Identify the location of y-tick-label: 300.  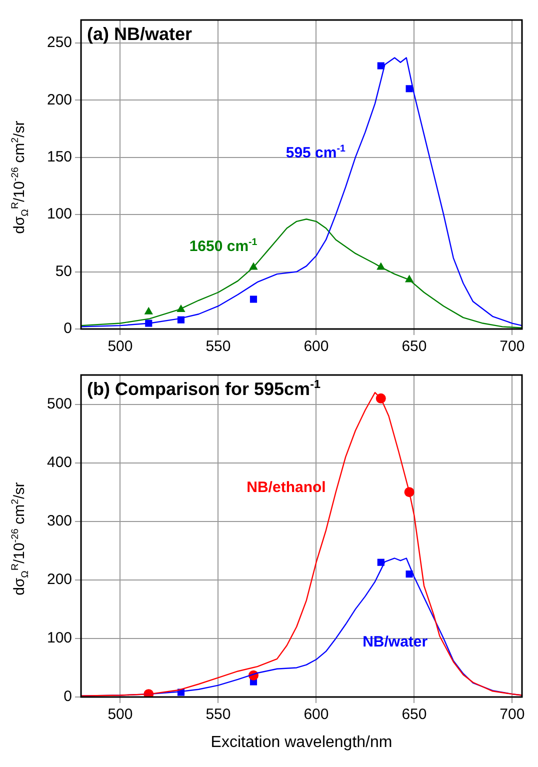
(59, 521).